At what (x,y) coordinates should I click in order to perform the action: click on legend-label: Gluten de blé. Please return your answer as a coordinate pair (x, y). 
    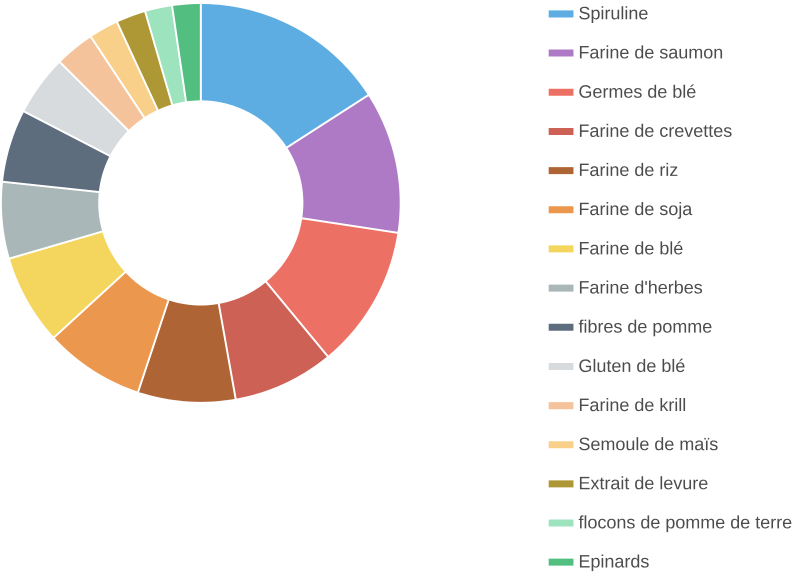
    Looking at the image, I should click on (632, 365).